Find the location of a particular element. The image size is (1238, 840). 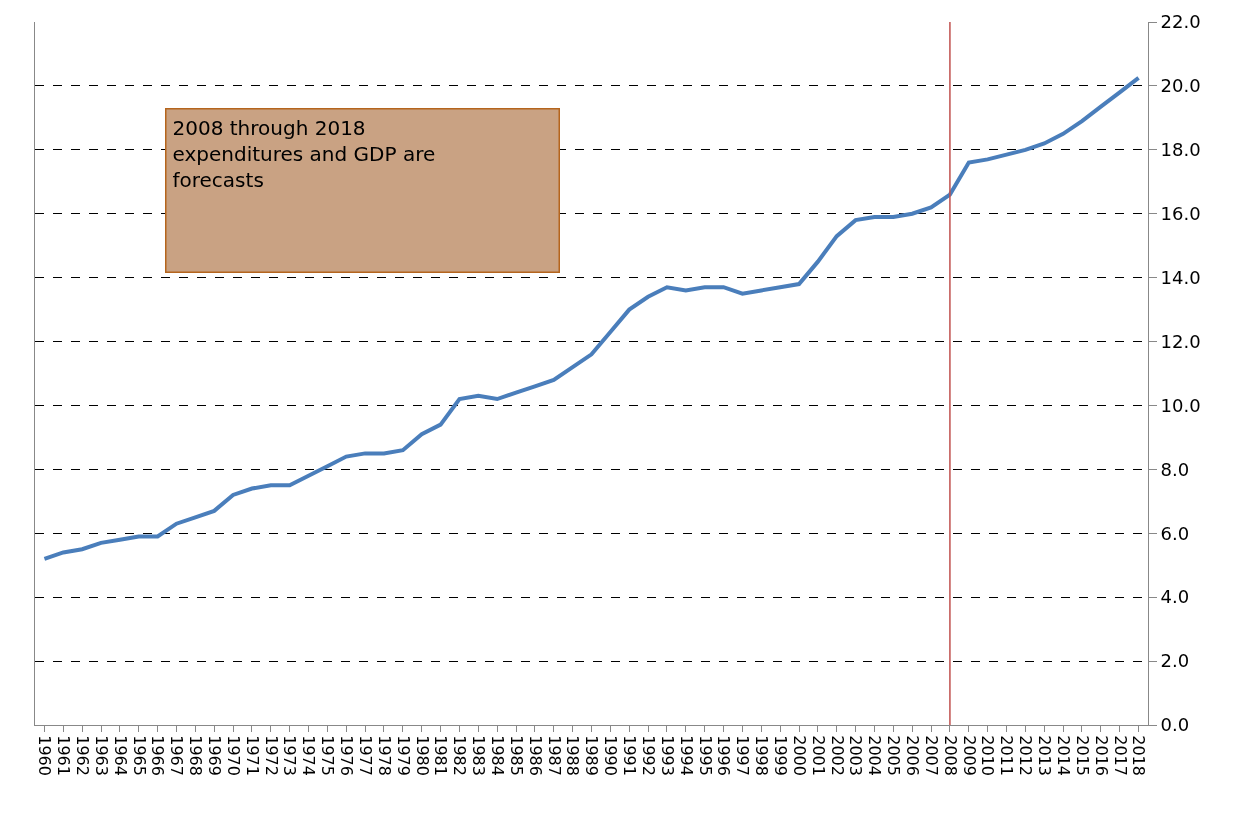

x-tick-label: 2008 is located at coordinates (950, 755).